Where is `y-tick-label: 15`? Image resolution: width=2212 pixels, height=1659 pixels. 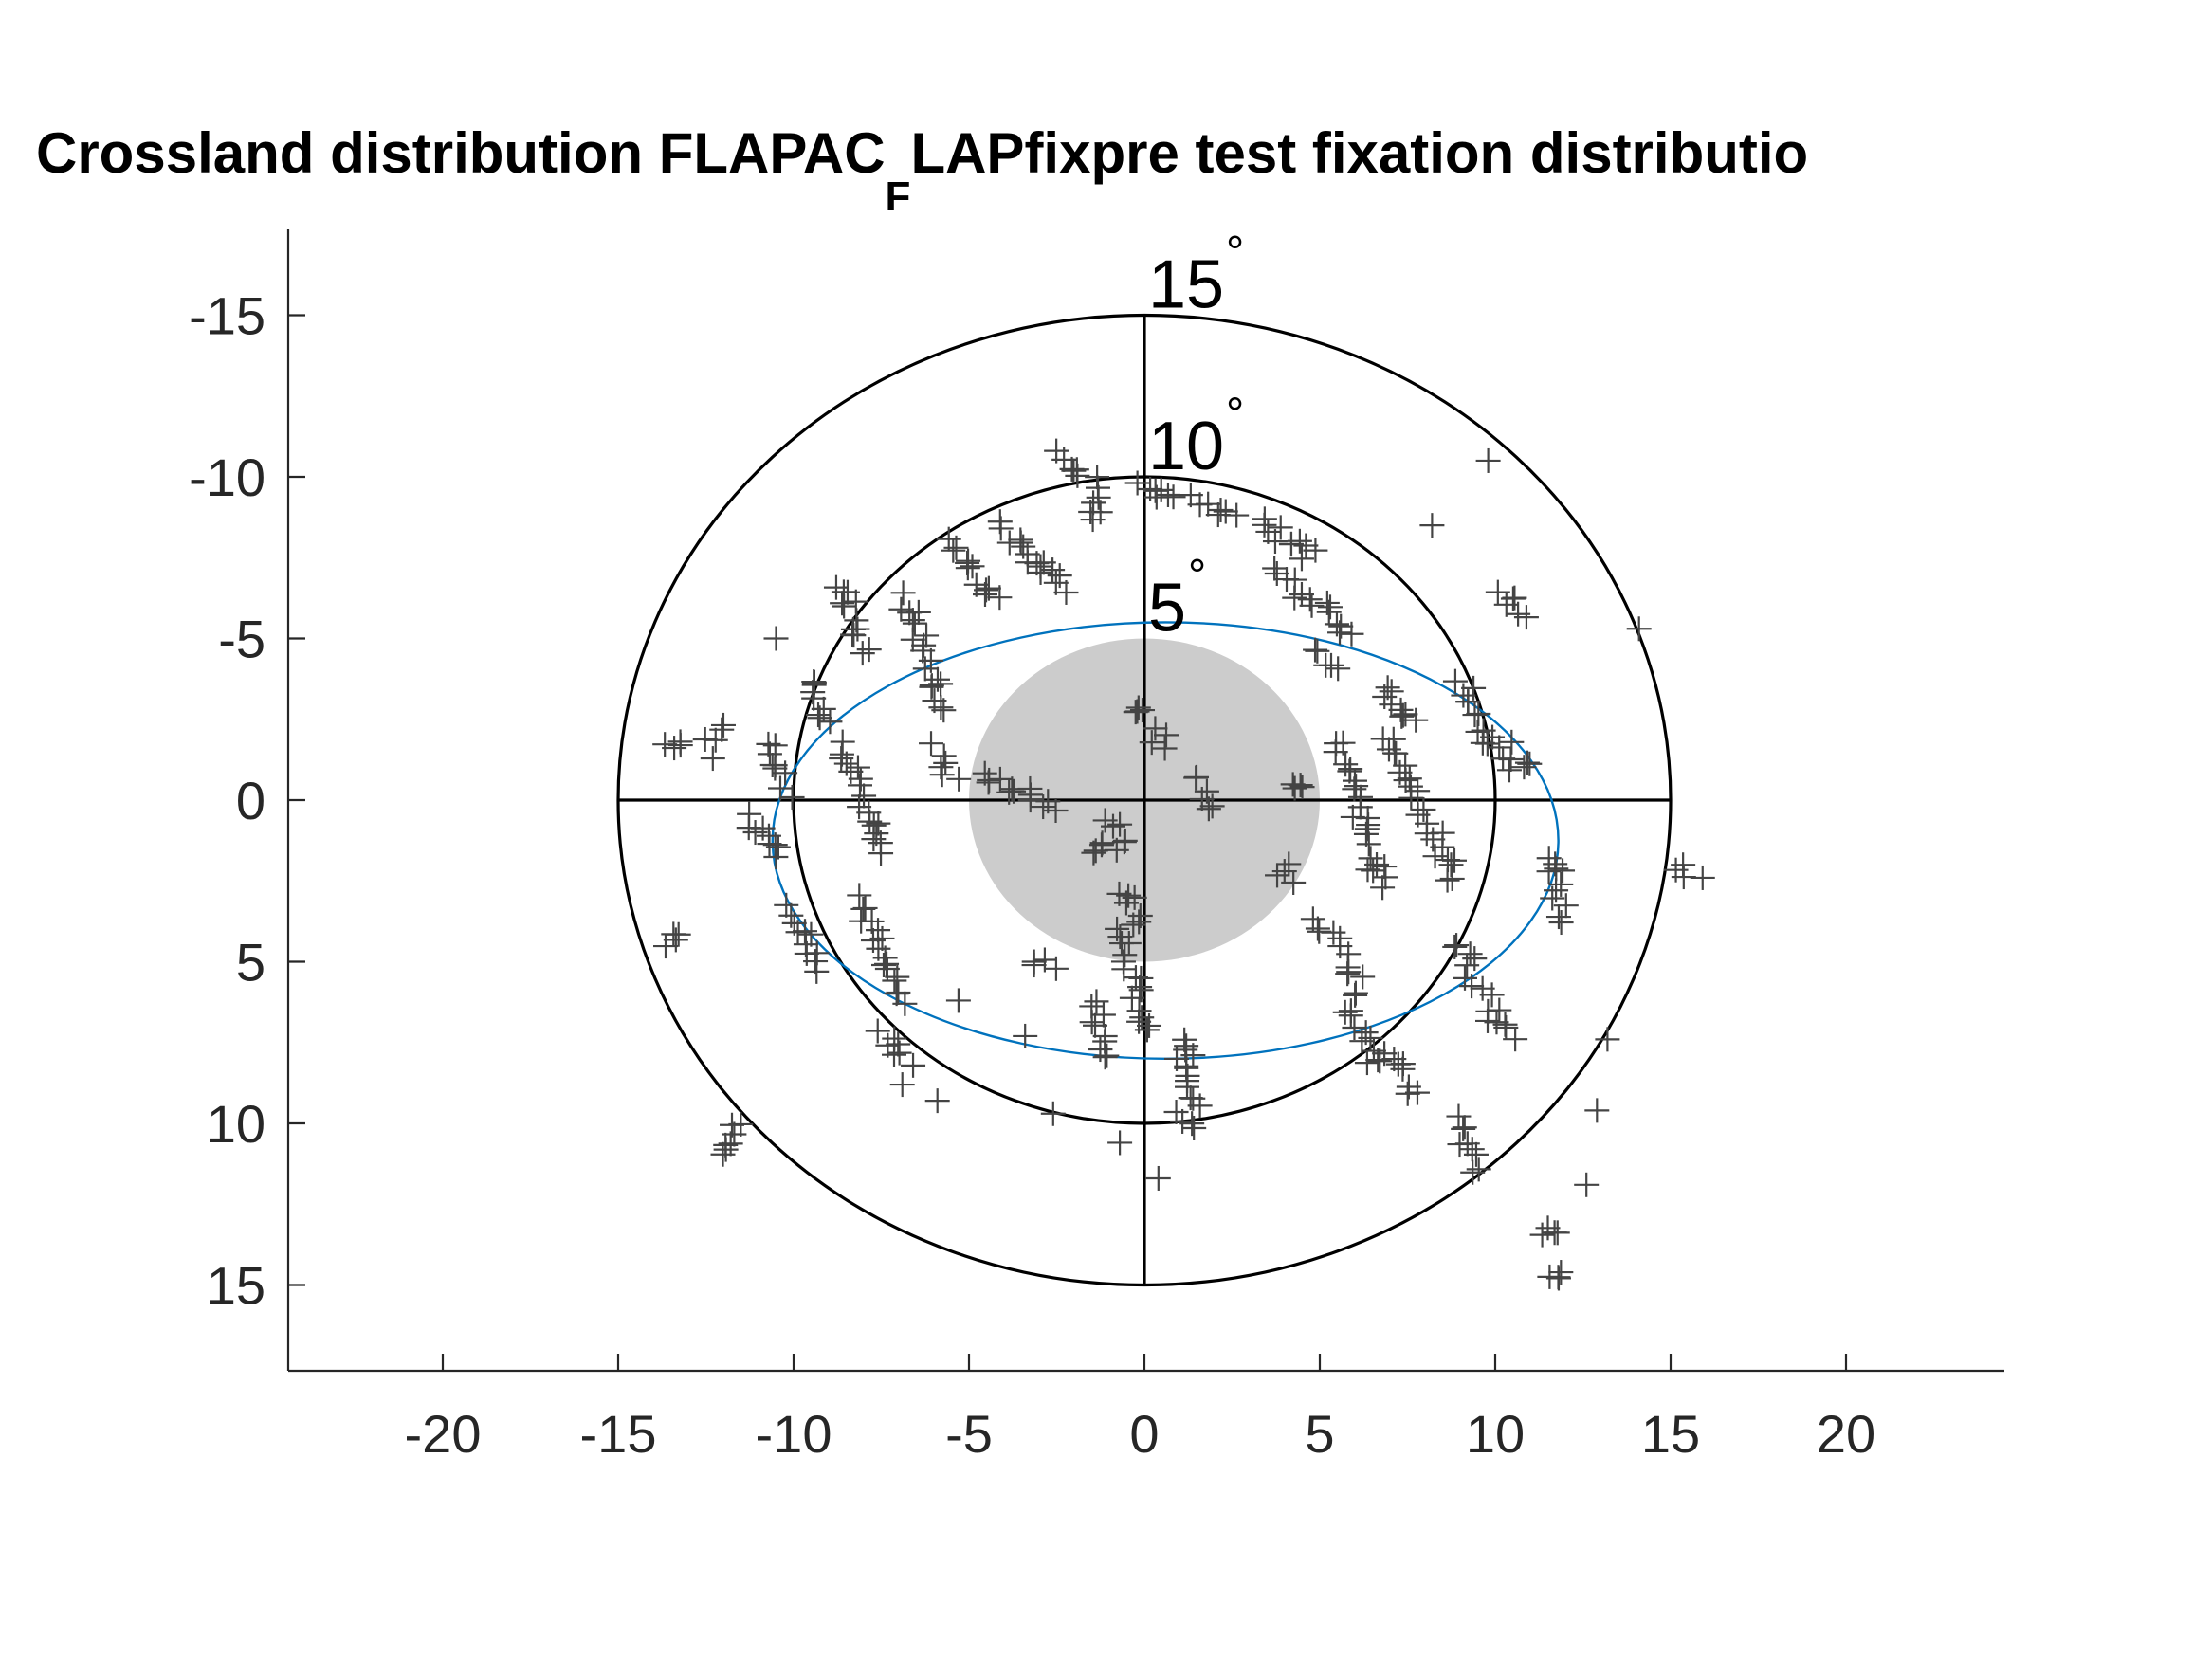
y-tick-label: 15 is located at coordinates (236, 1286).